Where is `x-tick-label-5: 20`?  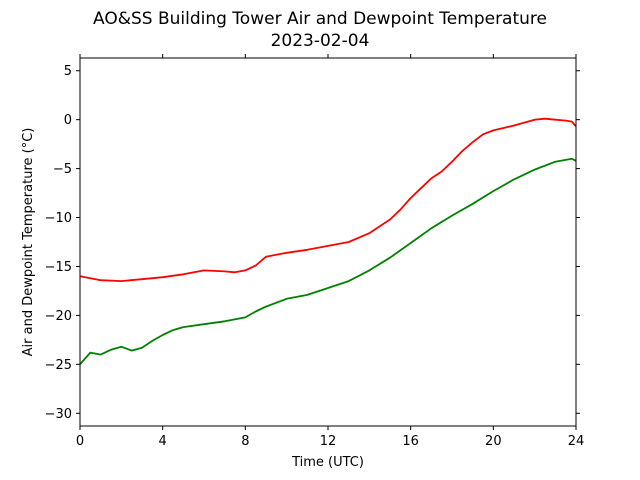
x-tick-label-5: 20 is located at coordinates (493, 441).